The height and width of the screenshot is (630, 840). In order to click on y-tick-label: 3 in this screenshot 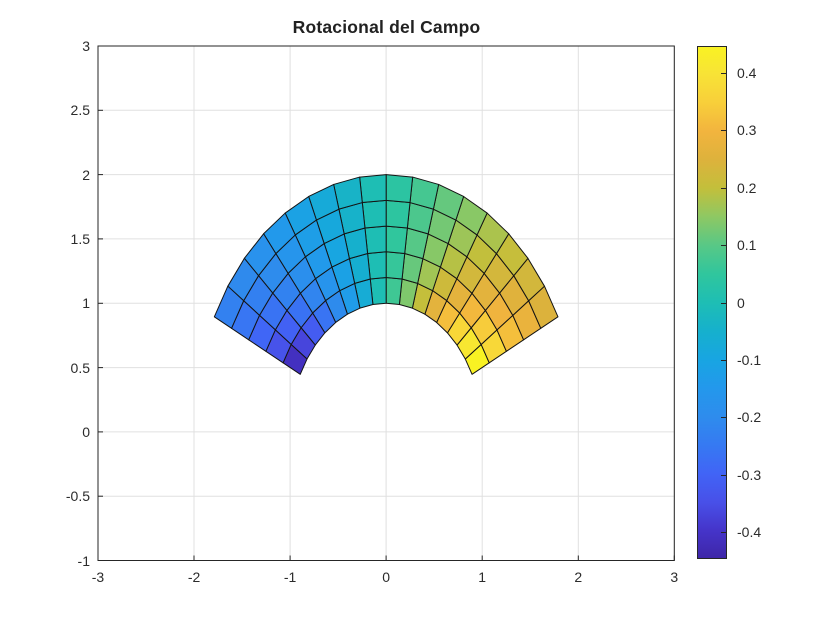, I will do `click(86, 46)`.